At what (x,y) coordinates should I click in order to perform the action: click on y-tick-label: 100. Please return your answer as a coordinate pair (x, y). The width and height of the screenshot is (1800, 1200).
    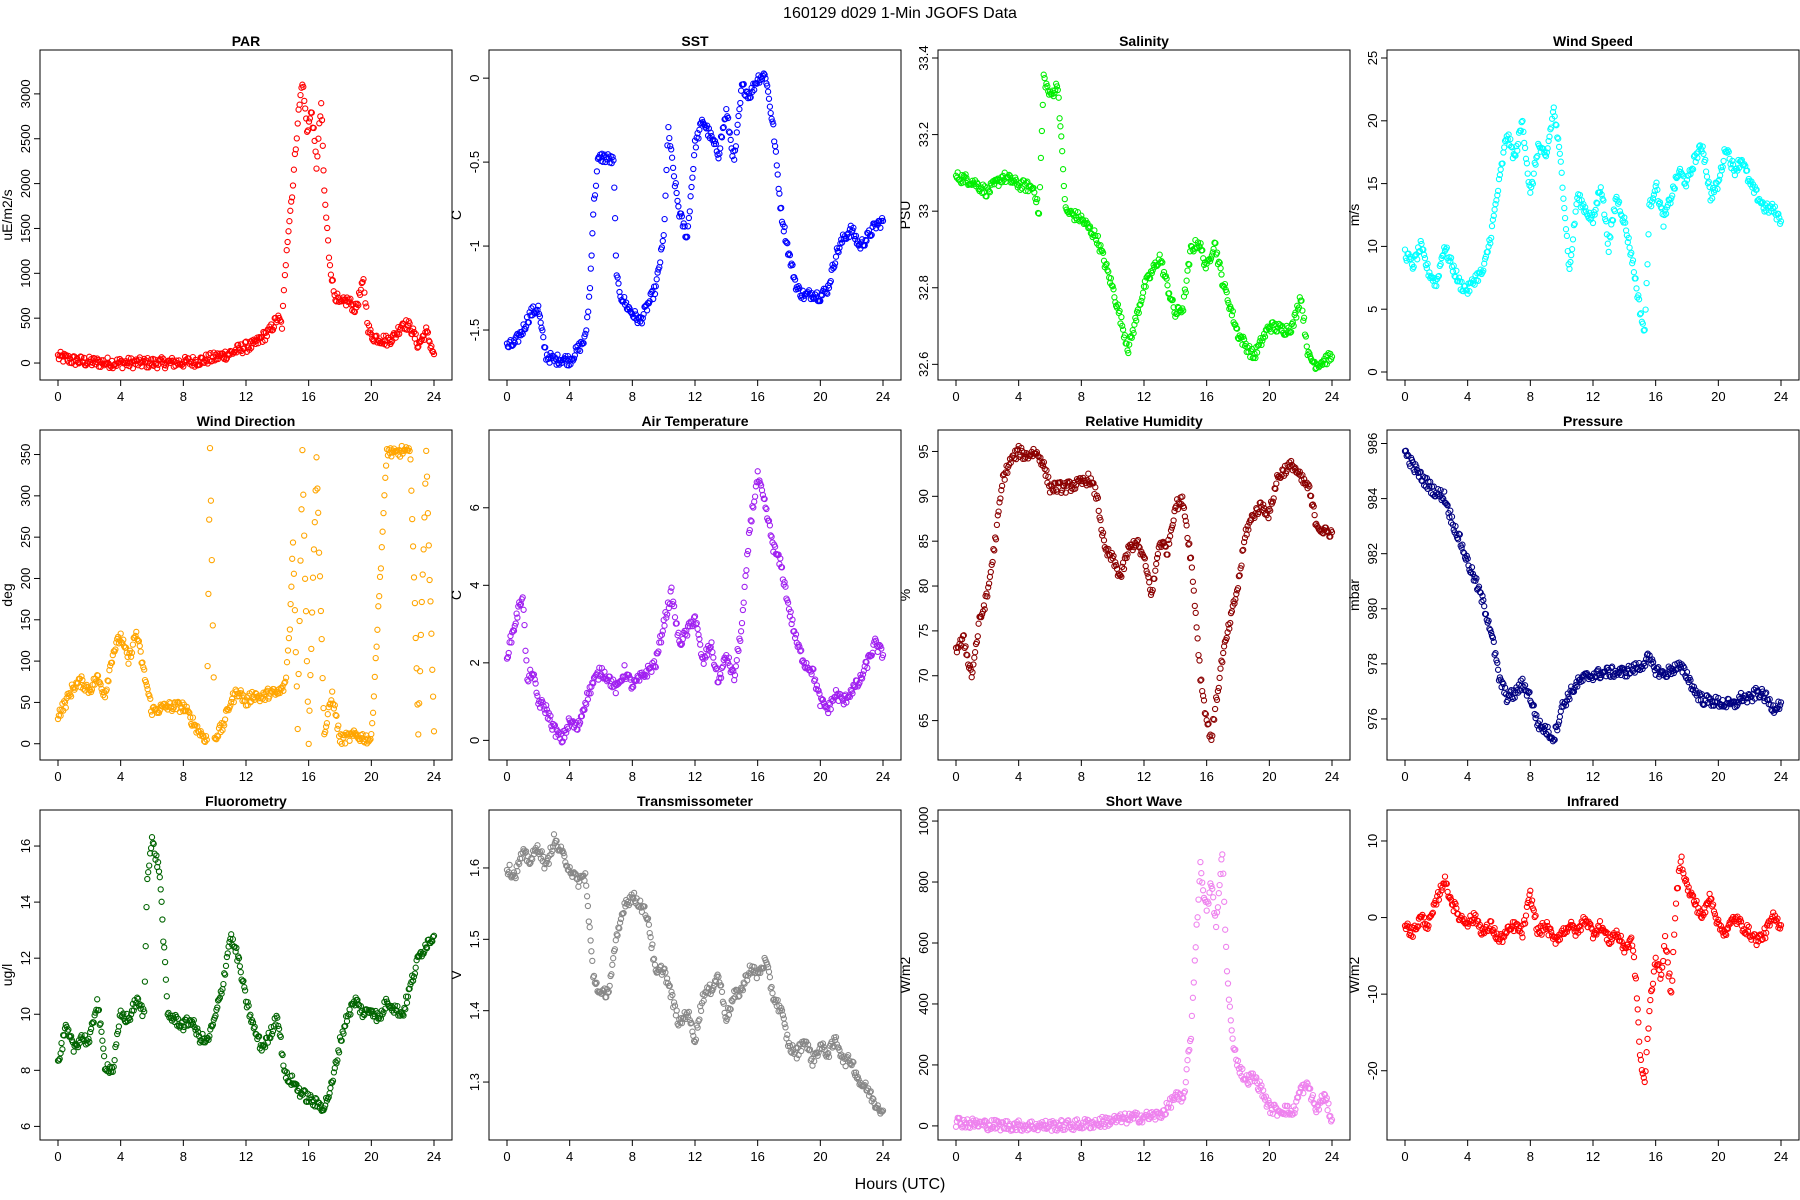
    Looking at the image, I should click on (25, 661).